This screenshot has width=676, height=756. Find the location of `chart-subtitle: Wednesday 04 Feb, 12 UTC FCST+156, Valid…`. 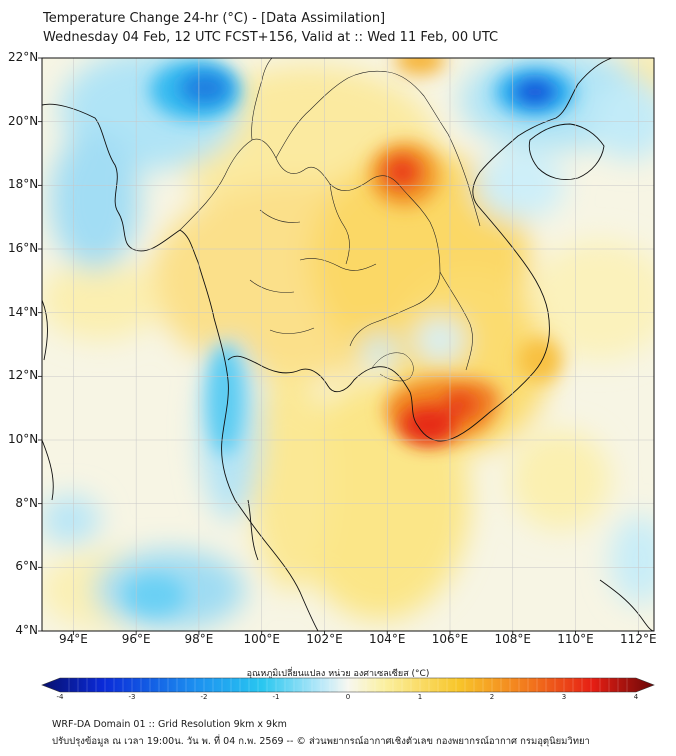

chart-subtitle: Wednesday 04 Feb, 12 UTC FCST+156, Valid… is located at coordinates (271, 37).